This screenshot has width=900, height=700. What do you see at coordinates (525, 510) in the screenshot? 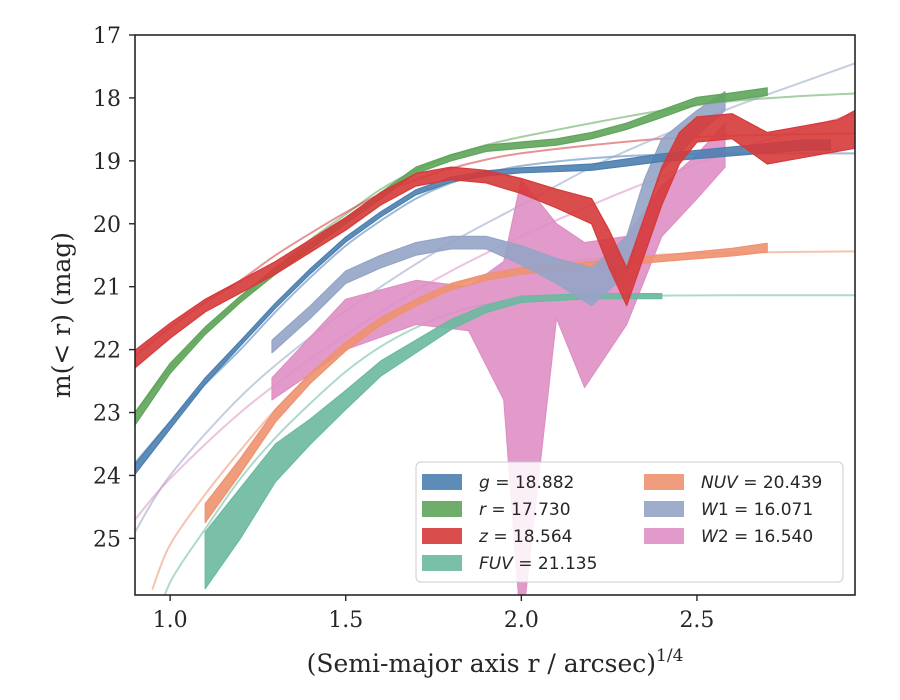
I see `legend-label: r = 17.730` at bounding box center [525, 510].